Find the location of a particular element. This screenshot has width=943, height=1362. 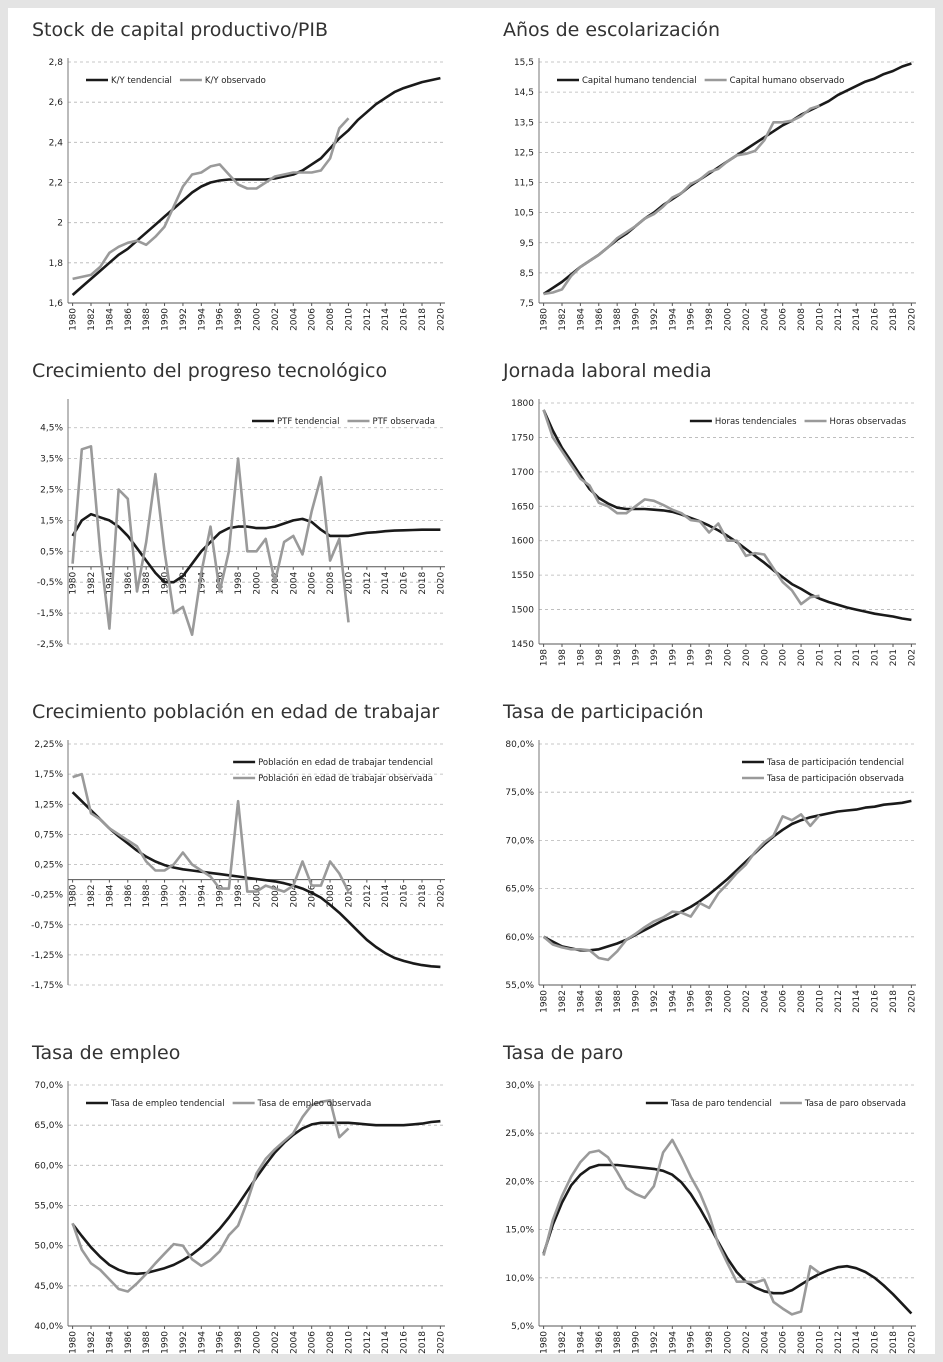

legend-label: PTF observada is located at coordinates (403, 422).